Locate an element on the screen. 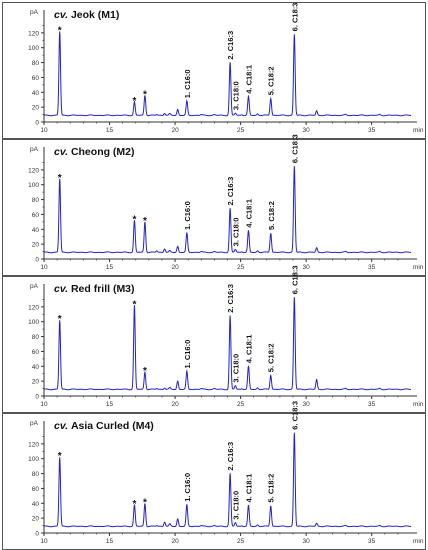  panel-title: cv. Asia Curled (M4) is located at coordinates (104, 426).